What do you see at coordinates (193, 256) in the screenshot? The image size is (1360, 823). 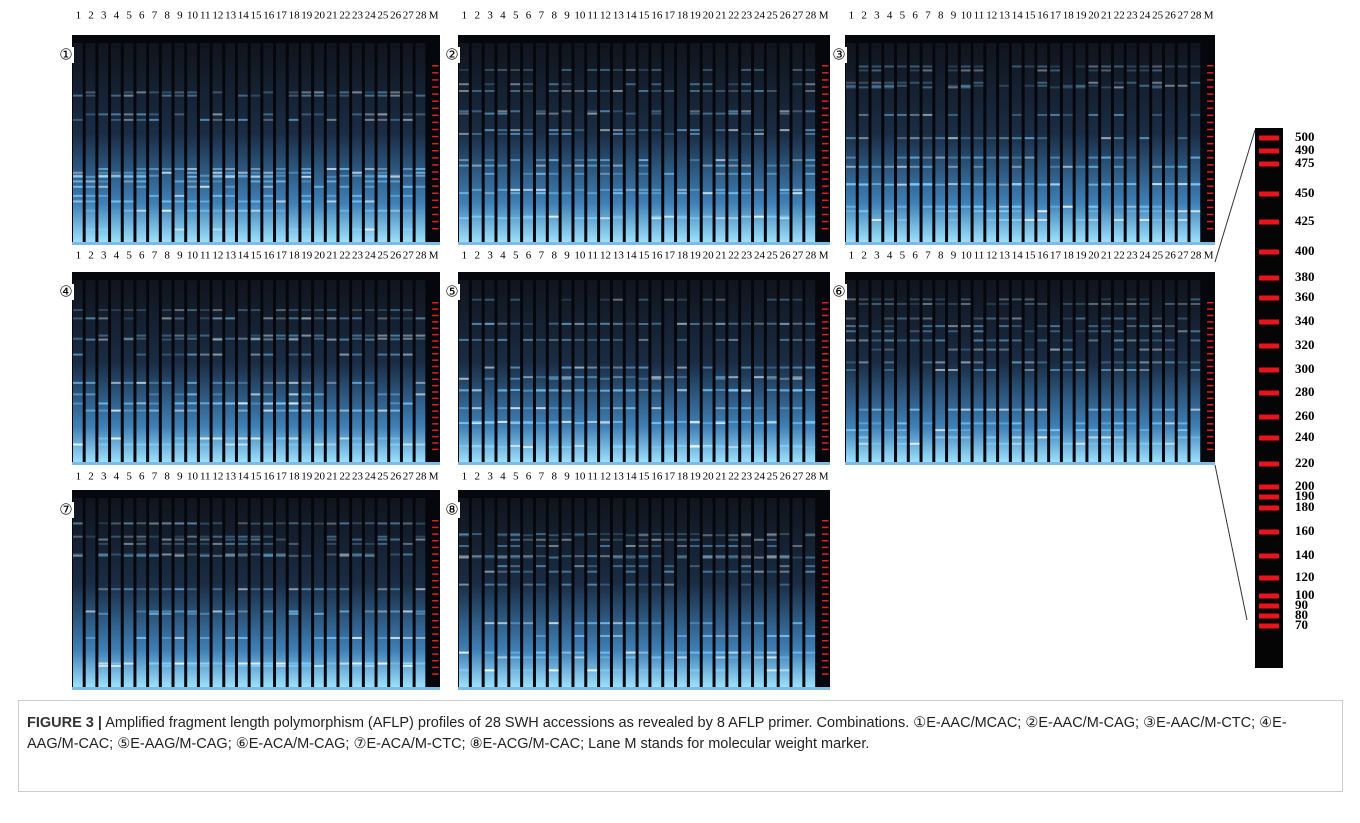 I see `lane-label: 10` at bounding box center [193, 256].